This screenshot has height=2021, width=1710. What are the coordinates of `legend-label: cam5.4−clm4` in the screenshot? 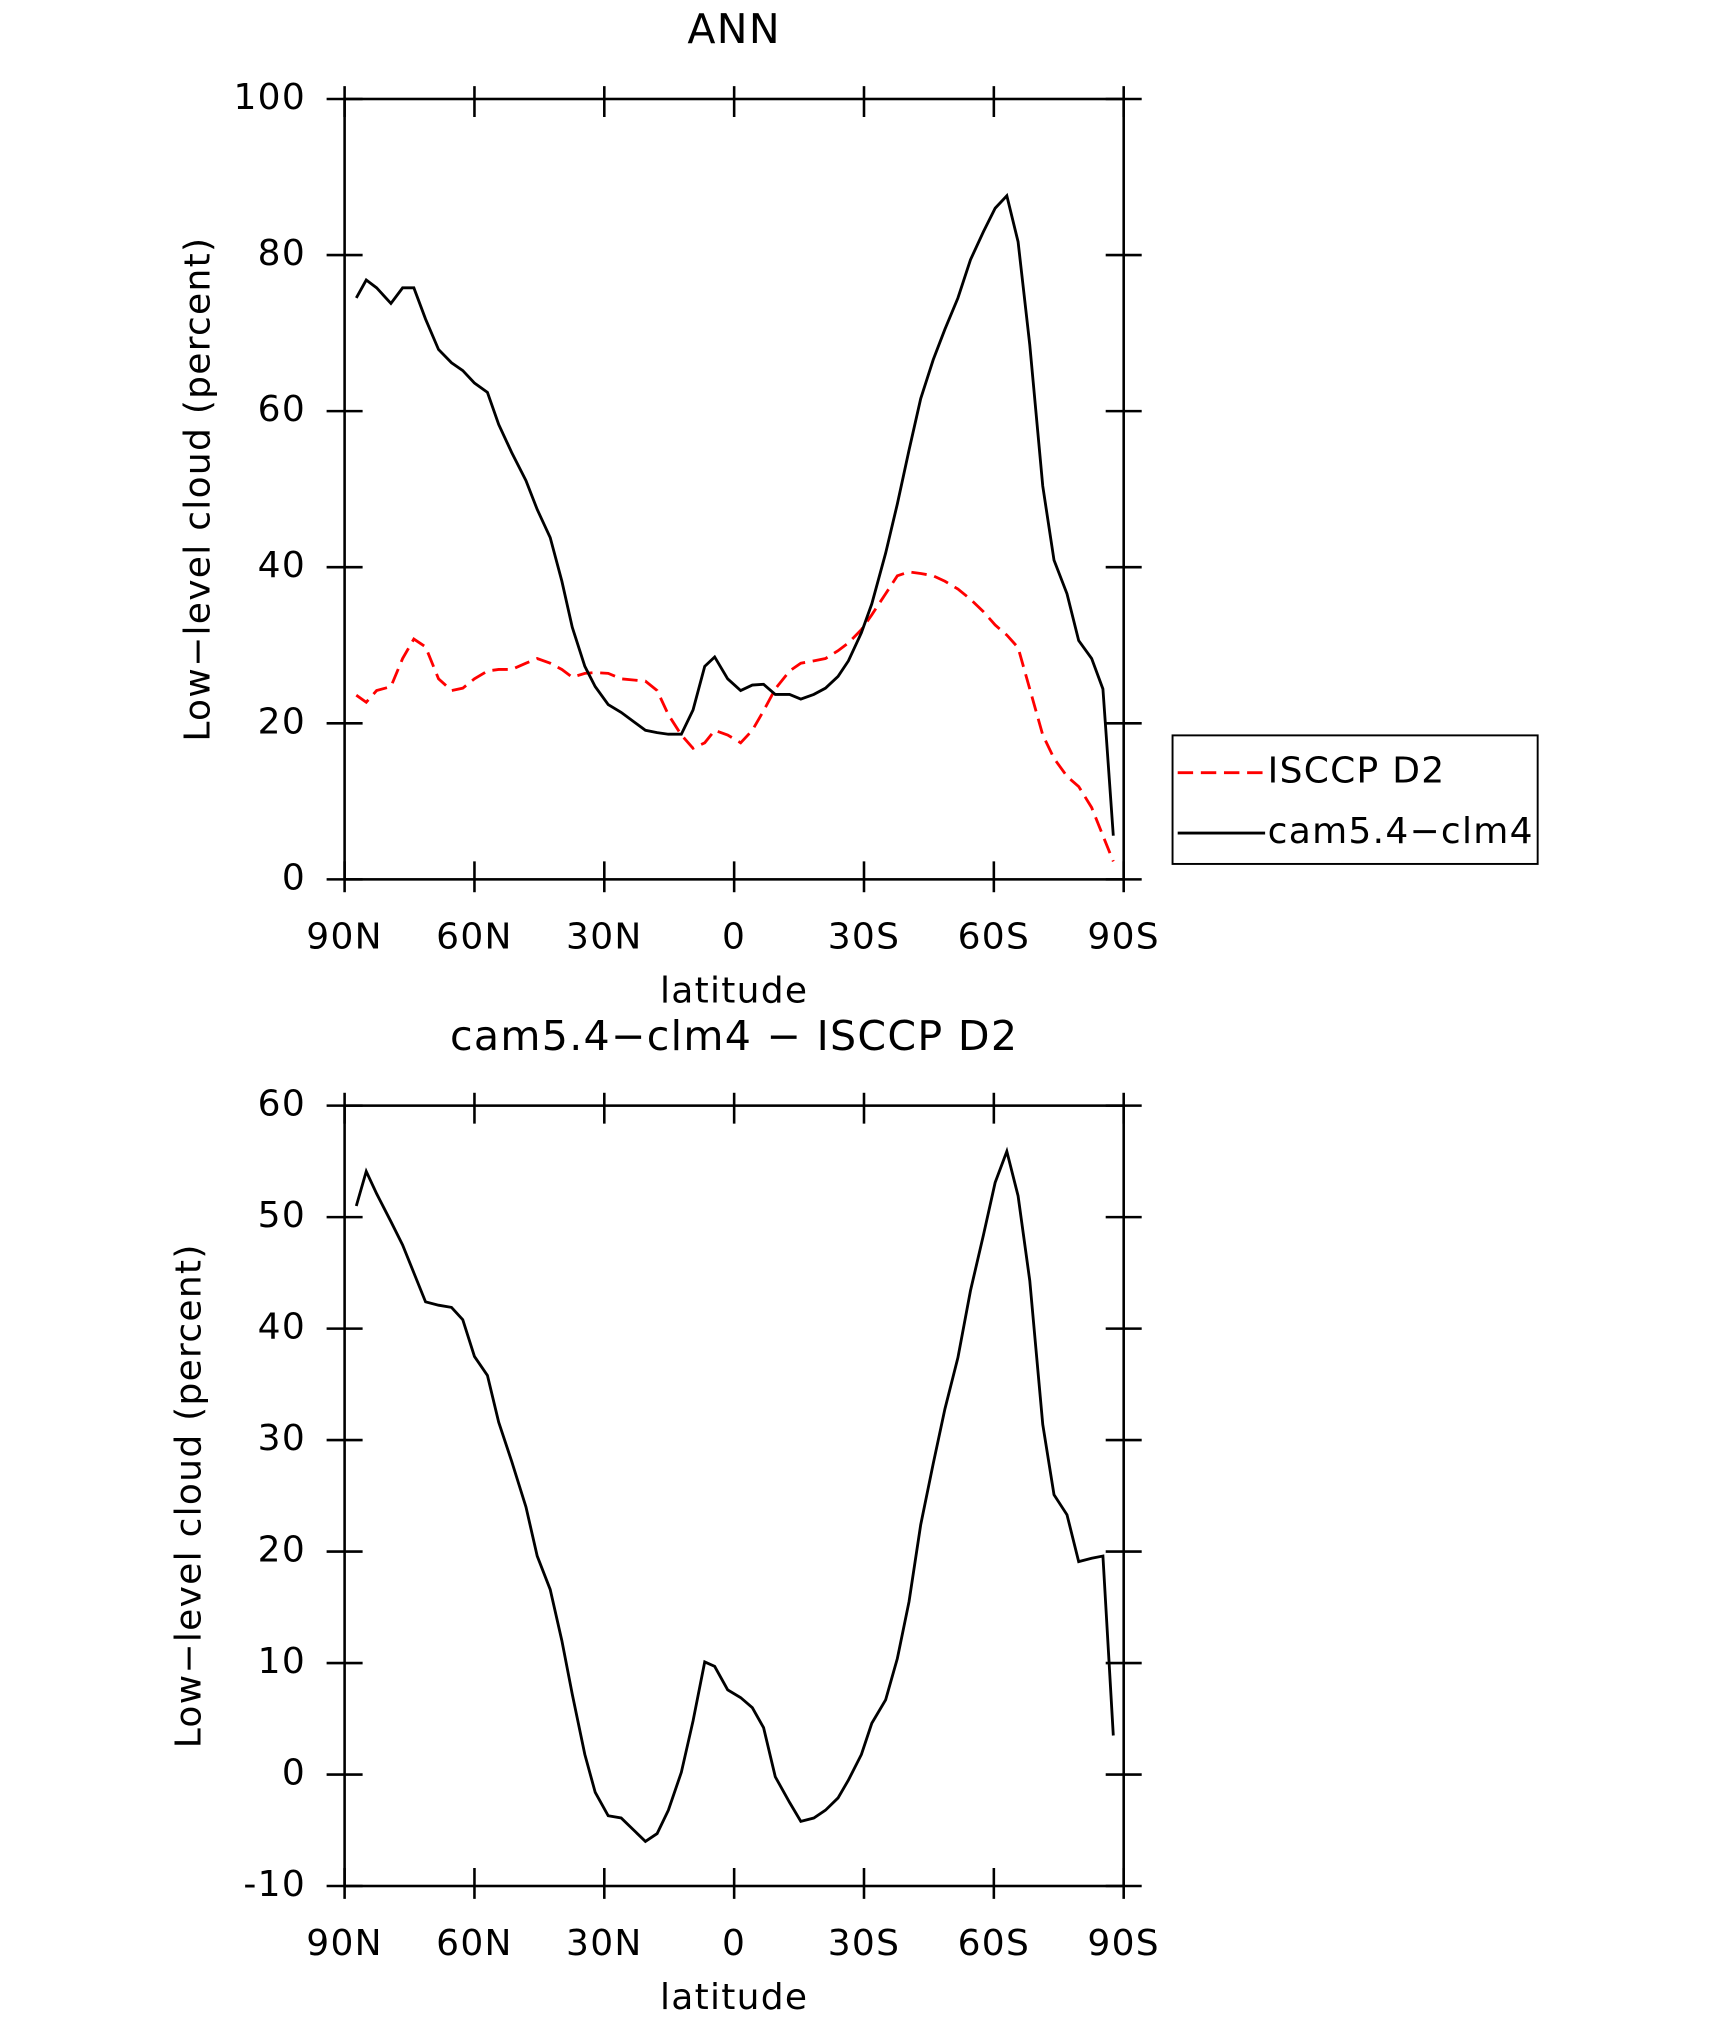 It's located at (1401, 831).